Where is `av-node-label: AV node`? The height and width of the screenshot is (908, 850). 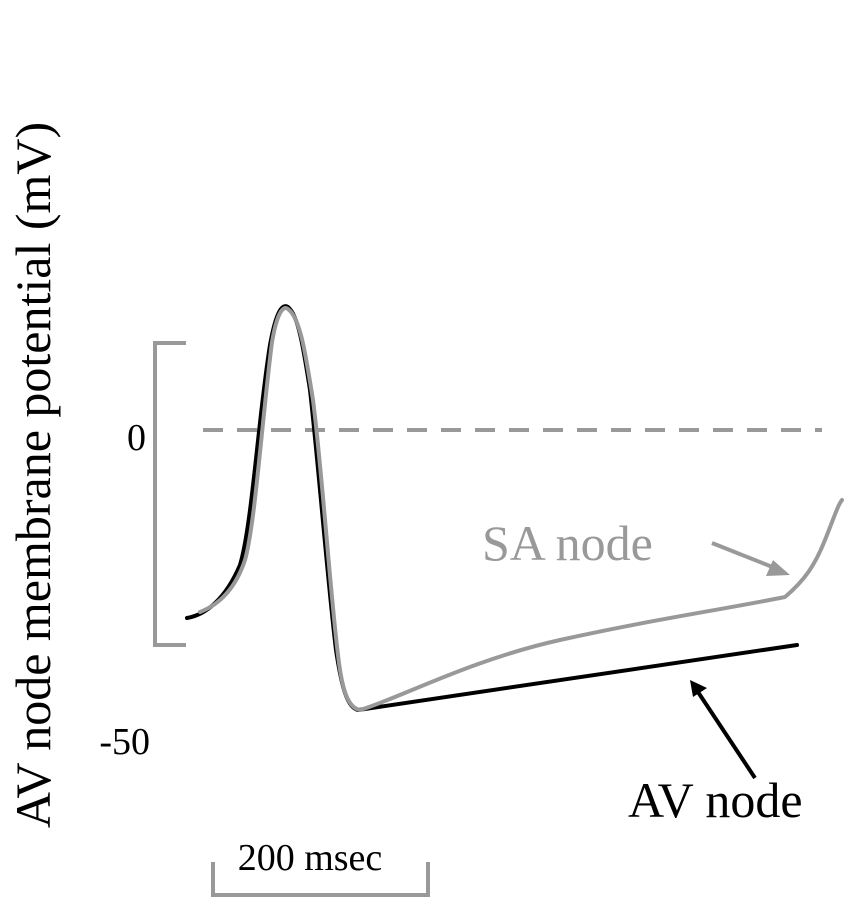 av-node-label: AV node is located at coordinates (715, 800).